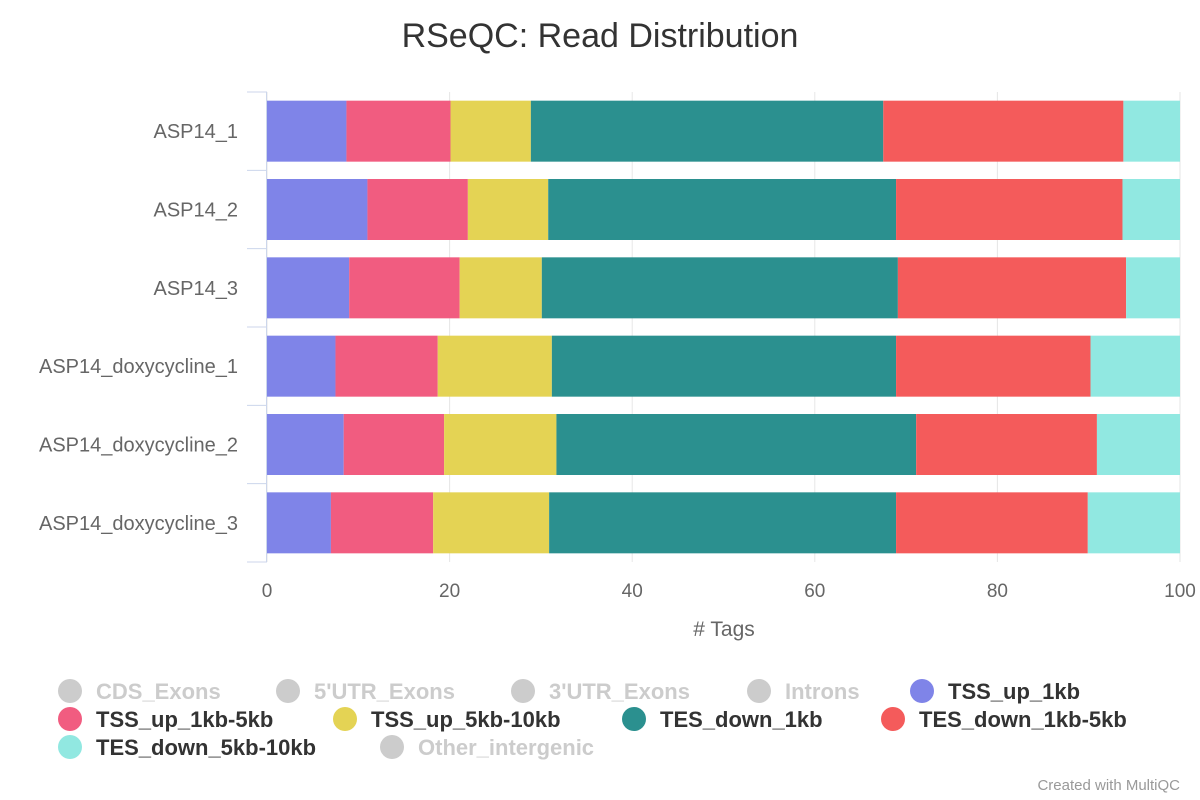 The image size is (1200, 800). I want to click on legend-label: 3'UTR_Exons, so click(619, 691).